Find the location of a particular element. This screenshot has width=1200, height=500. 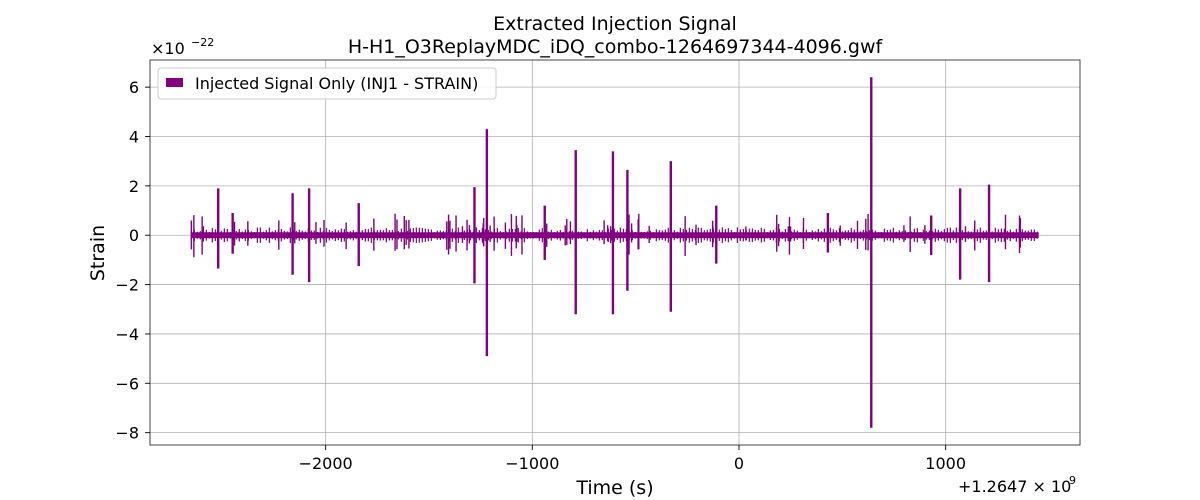

y-tick-label: −8 is located at coordinates (127, 433).